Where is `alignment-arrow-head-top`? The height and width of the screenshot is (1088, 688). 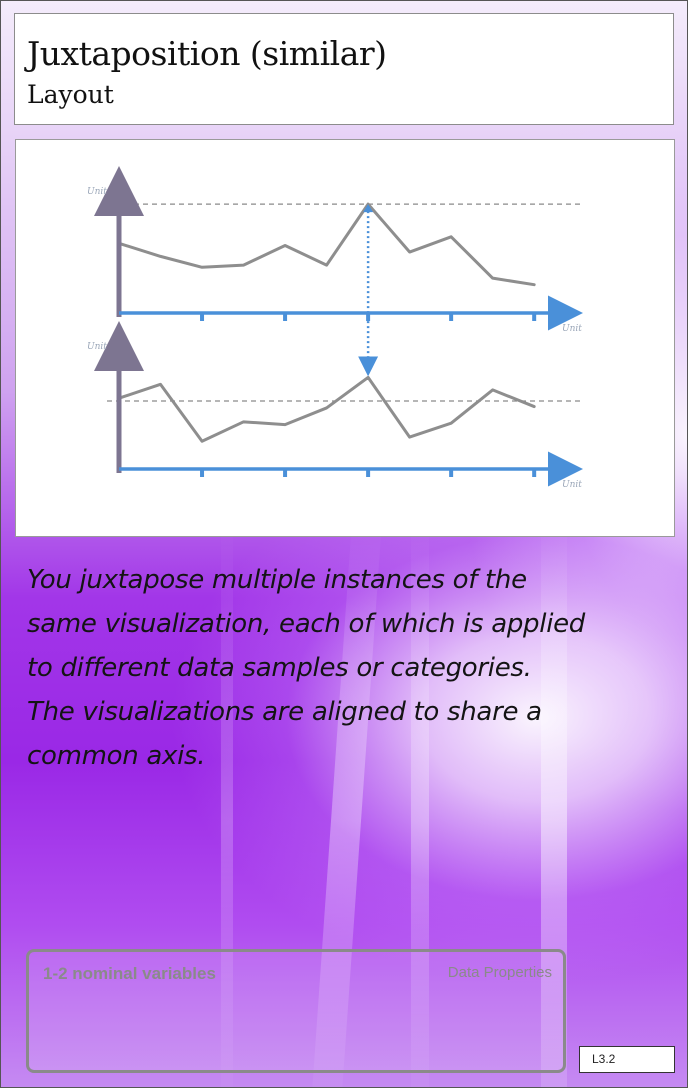
alignment-arrow-head-top is located at coordinates (368, 208).